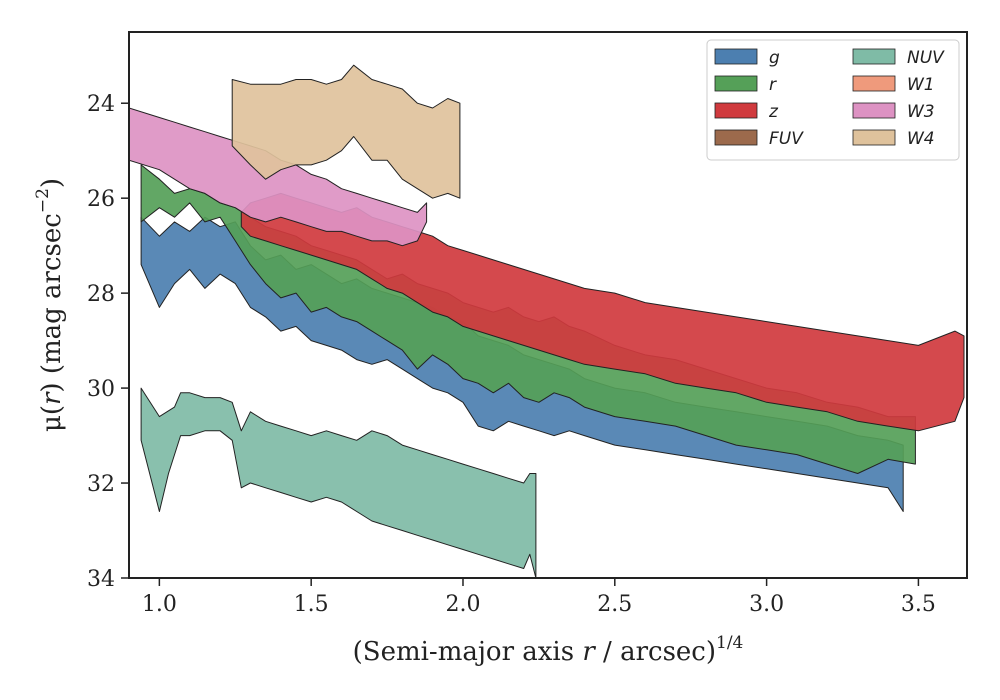 The image size is (1000, 700). Describe the element at coordinates (338, 482) in the screenshot. I see `band-nuv` at that location.